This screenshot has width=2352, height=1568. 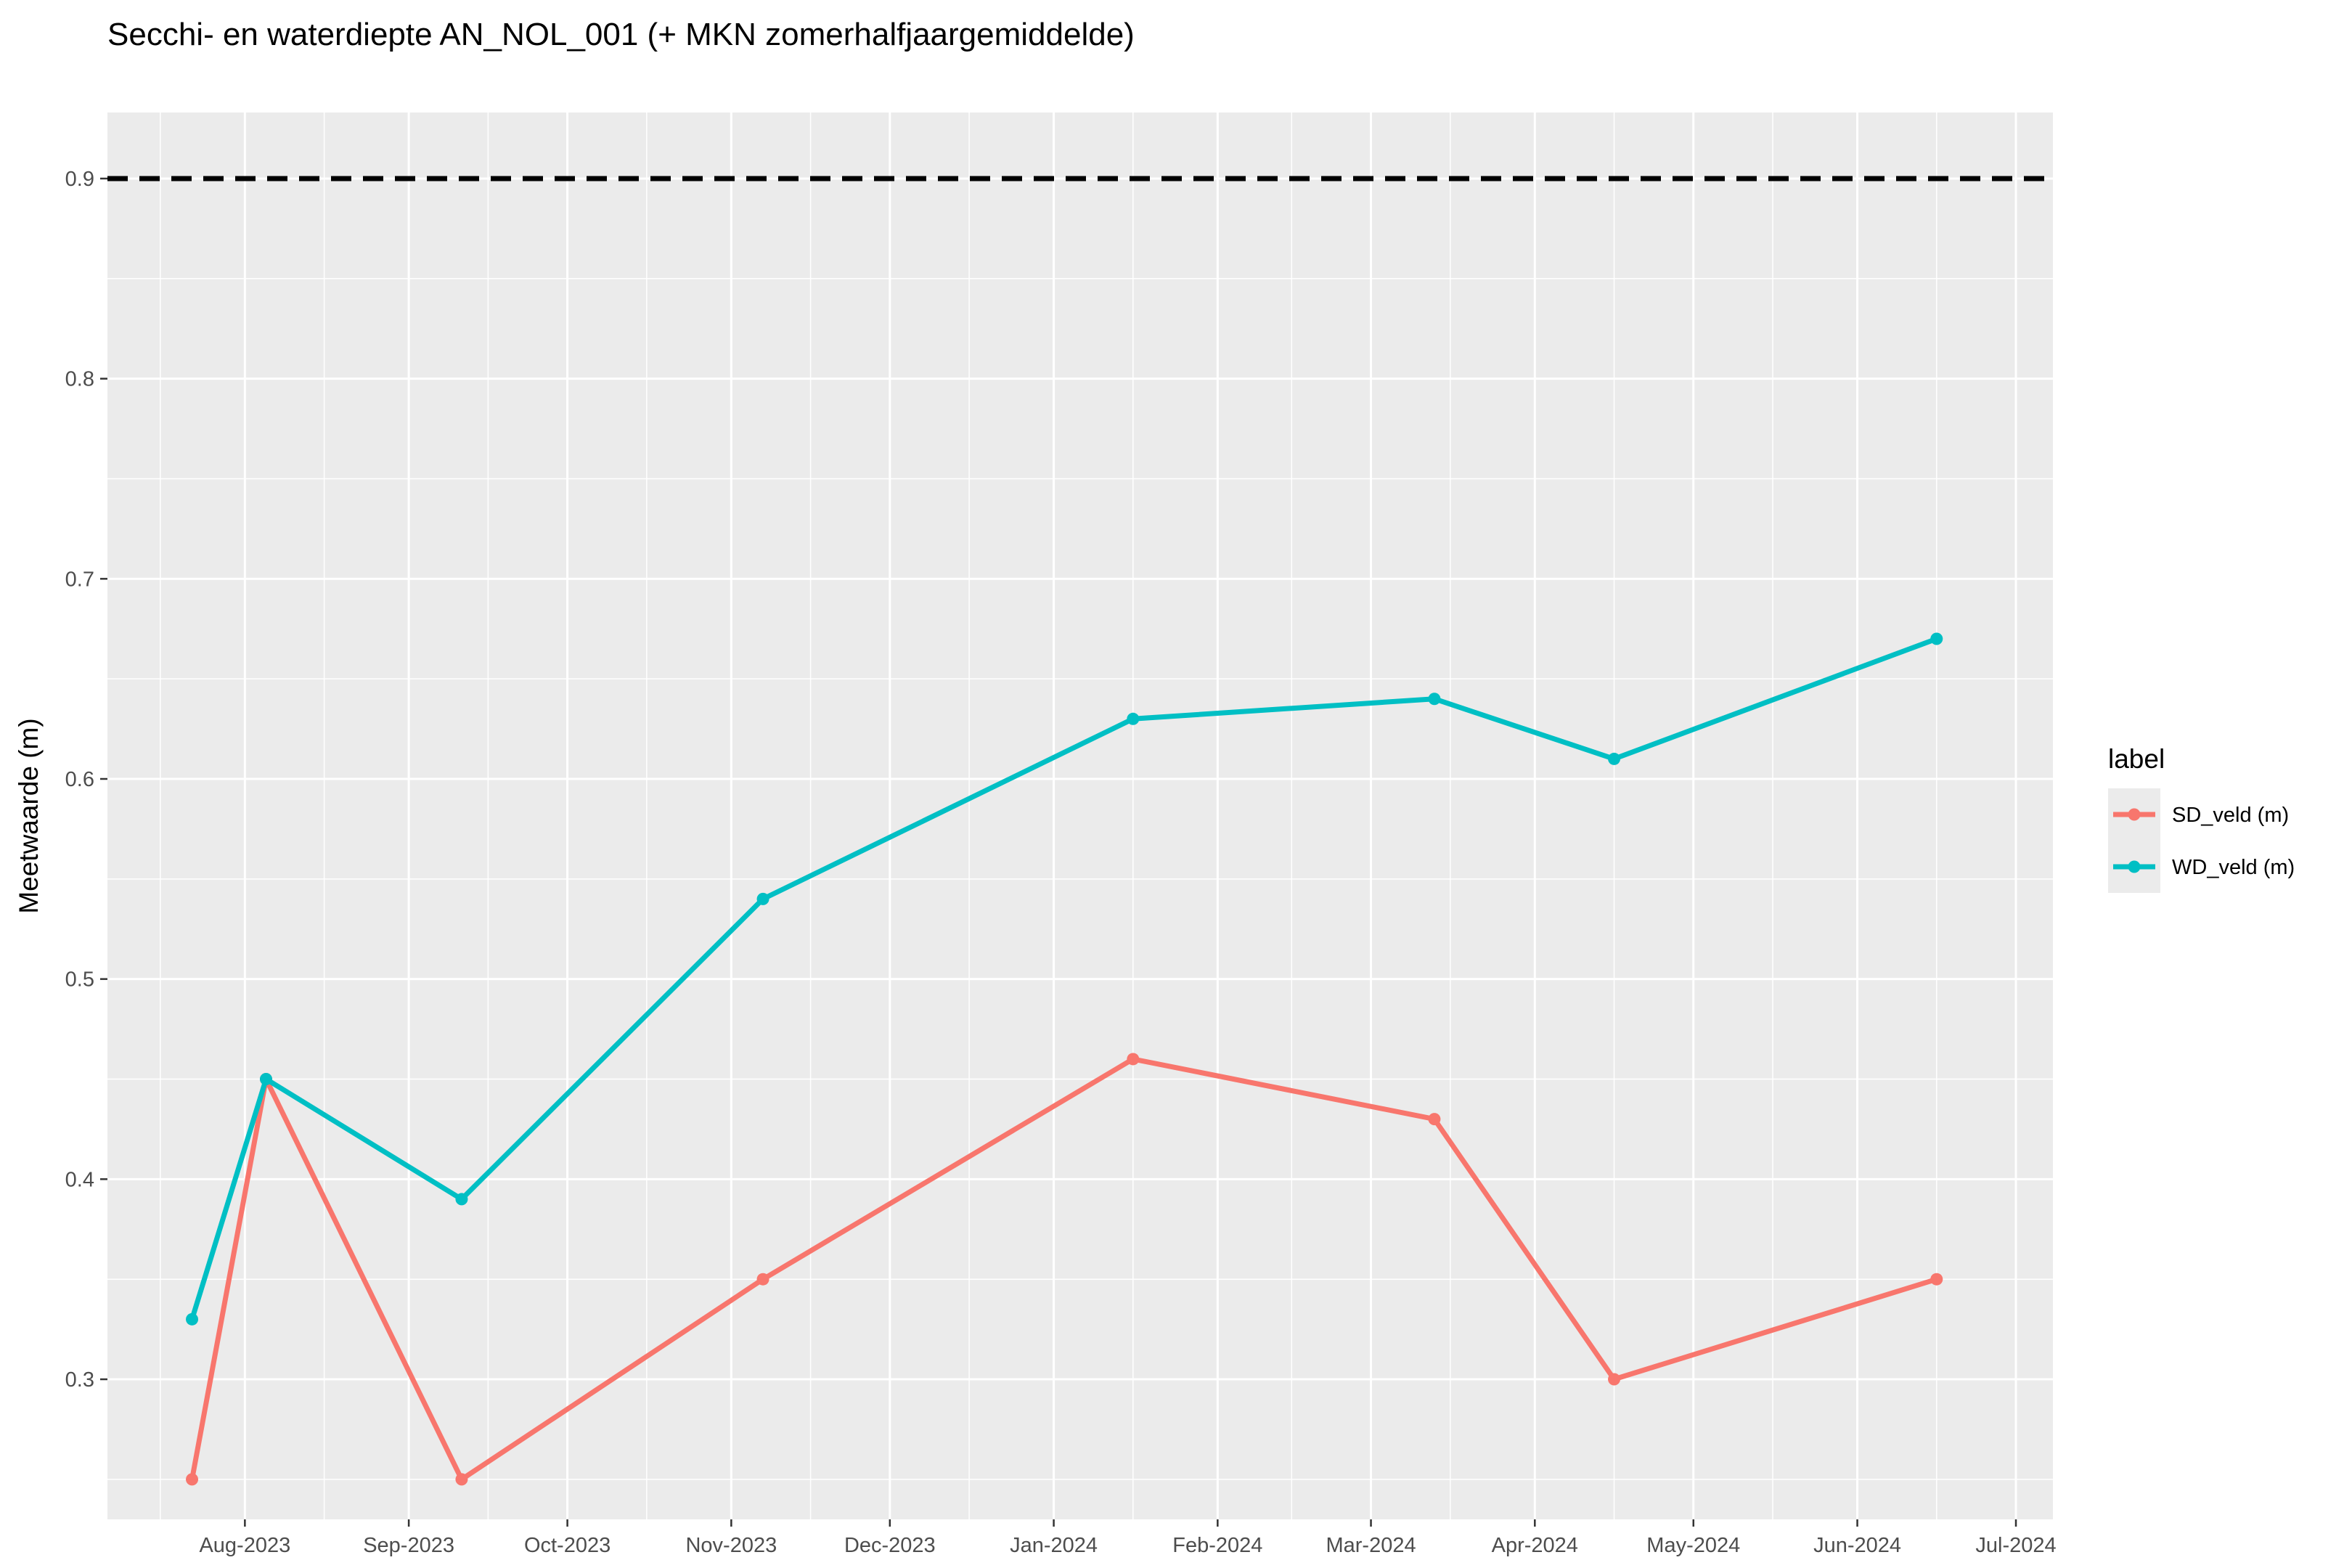 What do you see at coordinates (80, 580) in the screenshot?
I see `y-tick-label: 0.7` at bounding box center [80, 580].